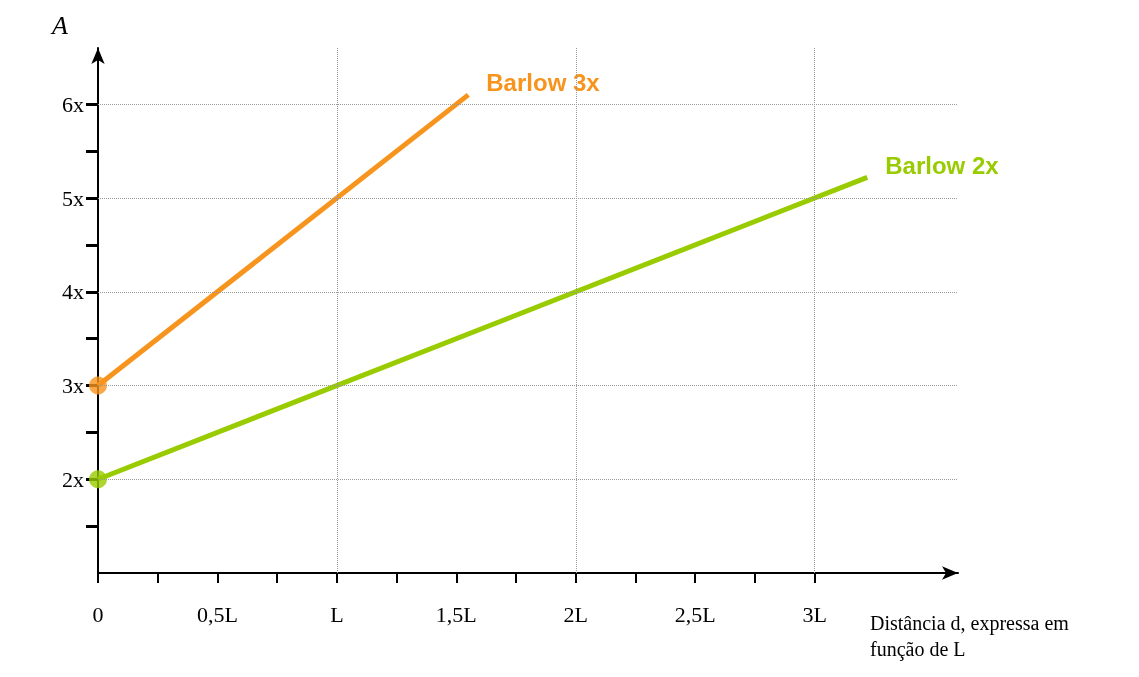 The height and width of the screenshot is (677, 1139). What do you see at coordinates (98, 614) in the screenshot?
I see `x-tick-label: 0` at bounding box center [98, 614].